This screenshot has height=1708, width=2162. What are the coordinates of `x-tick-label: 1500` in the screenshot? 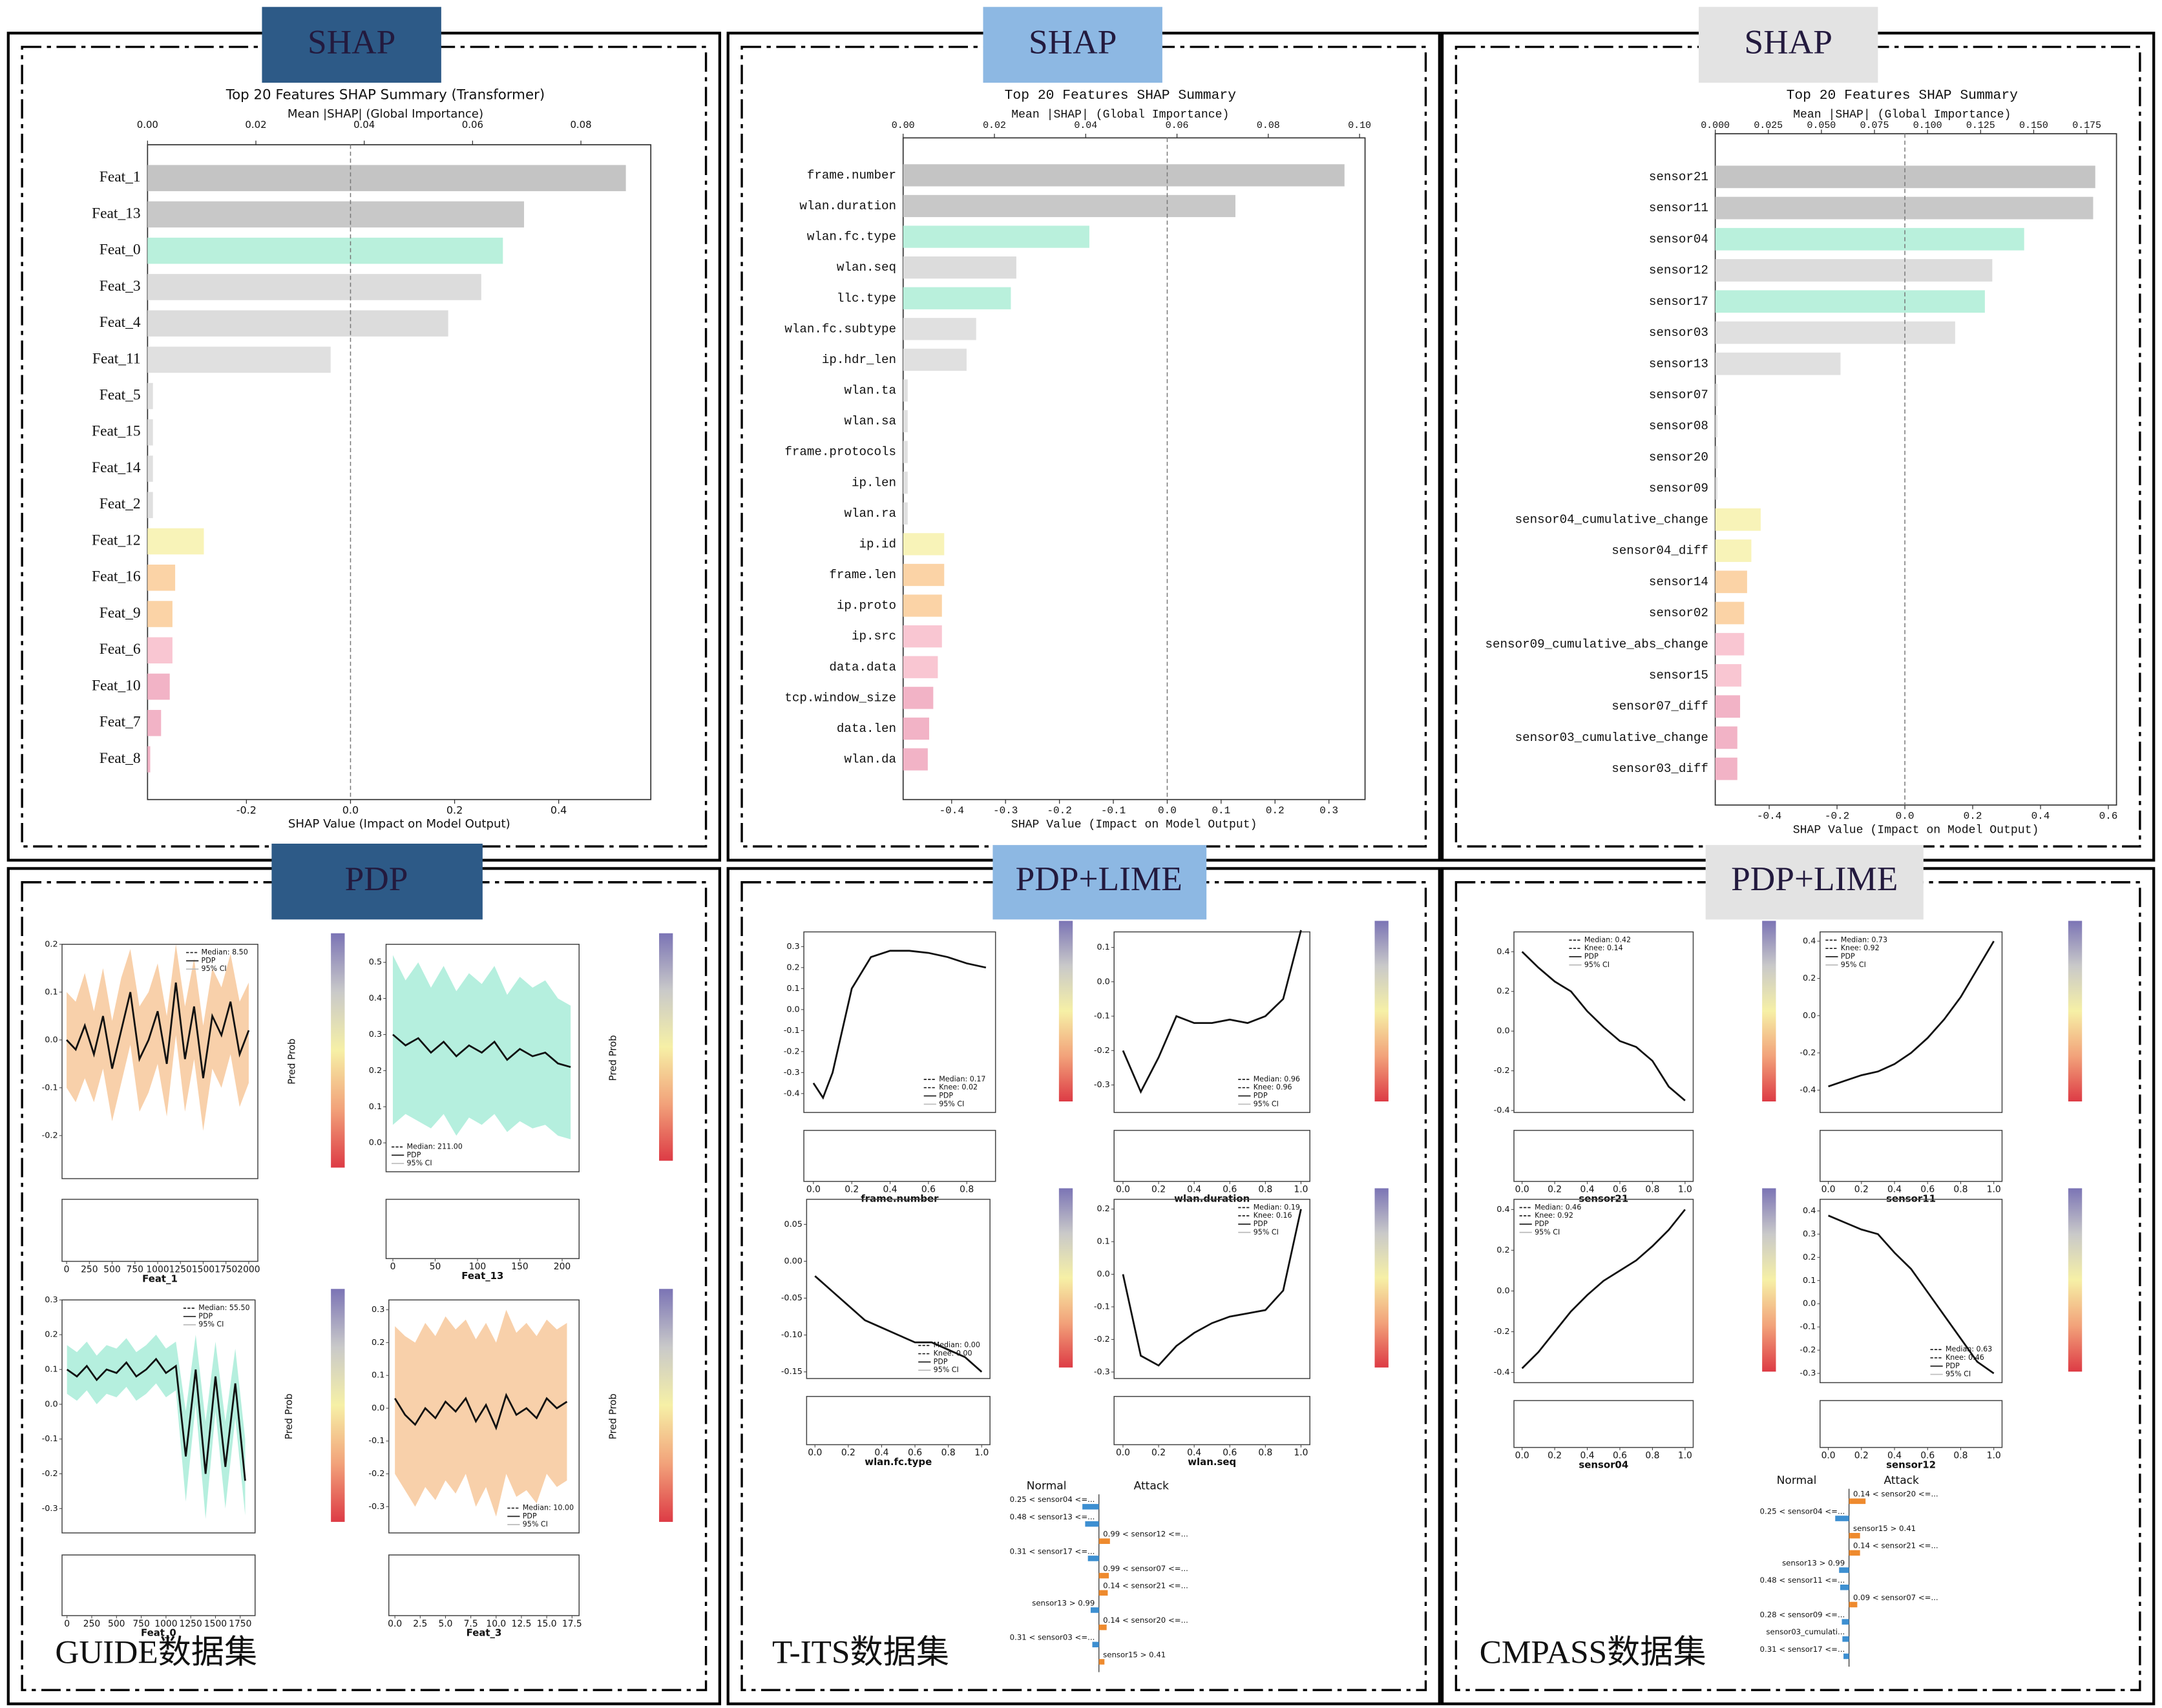 It's located at (203, 1269).